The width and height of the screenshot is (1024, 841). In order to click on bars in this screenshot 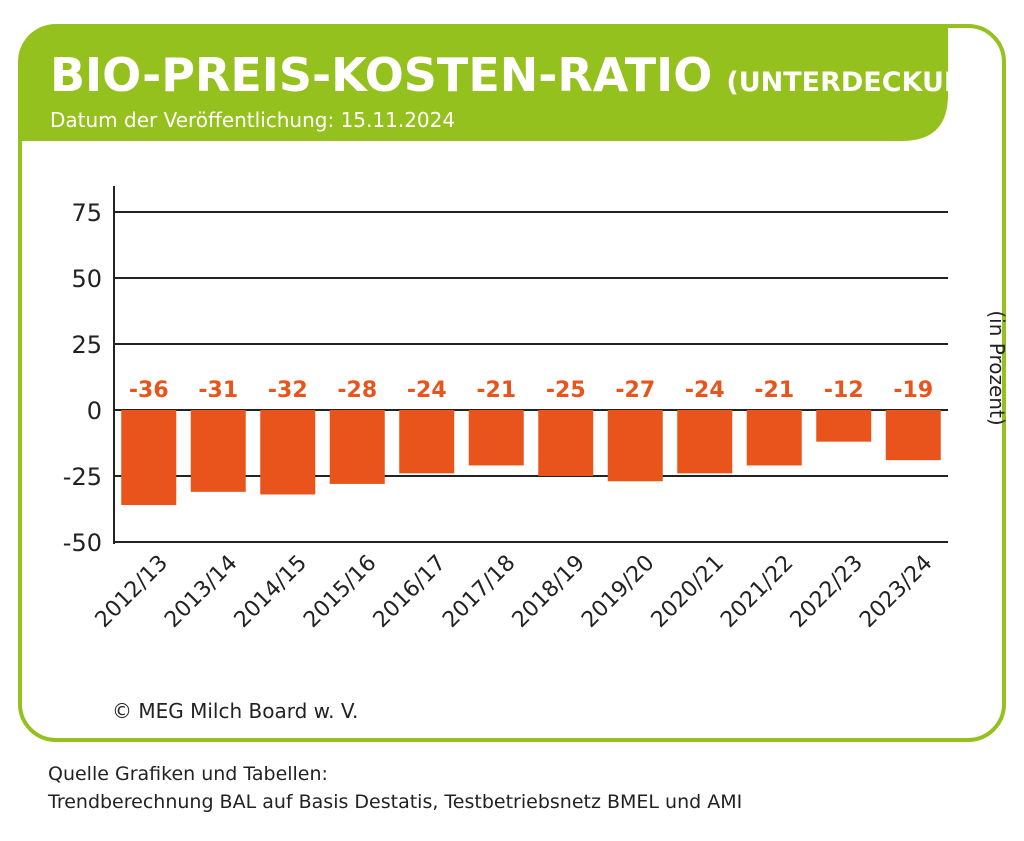, I will do `click(531, 458)`.